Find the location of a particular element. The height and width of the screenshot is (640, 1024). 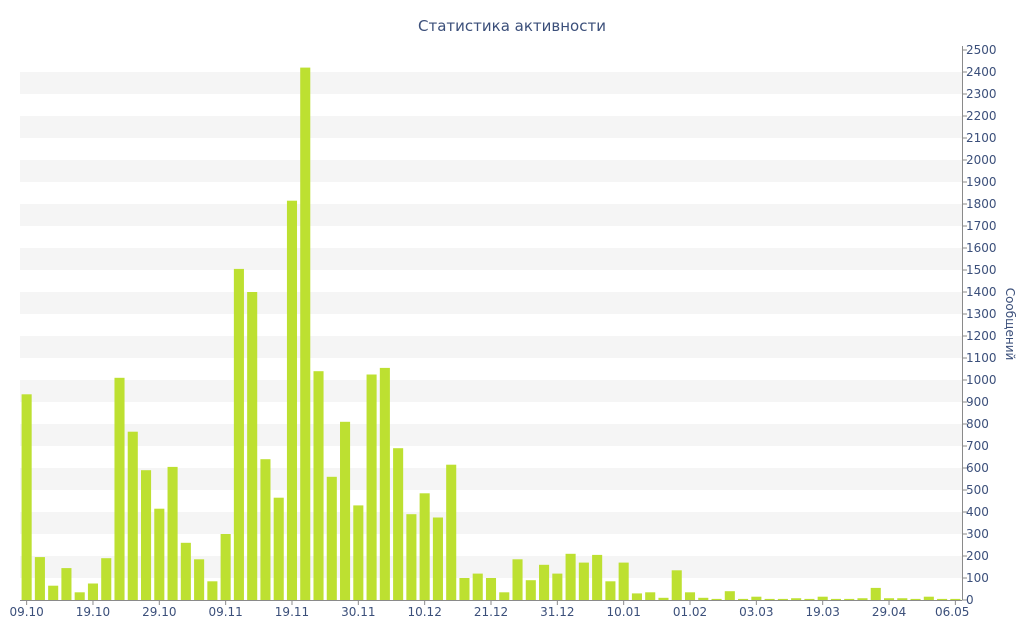

x-tick-label: 21.12 is located at coordinates (491, 612).